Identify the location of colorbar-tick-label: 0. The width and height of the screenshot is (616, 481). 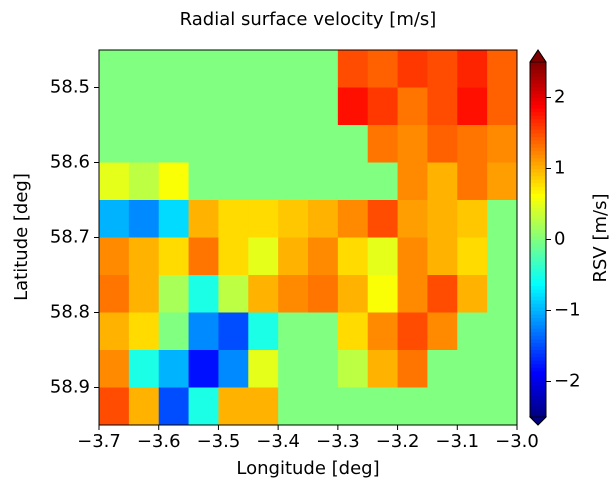
(559, 239).